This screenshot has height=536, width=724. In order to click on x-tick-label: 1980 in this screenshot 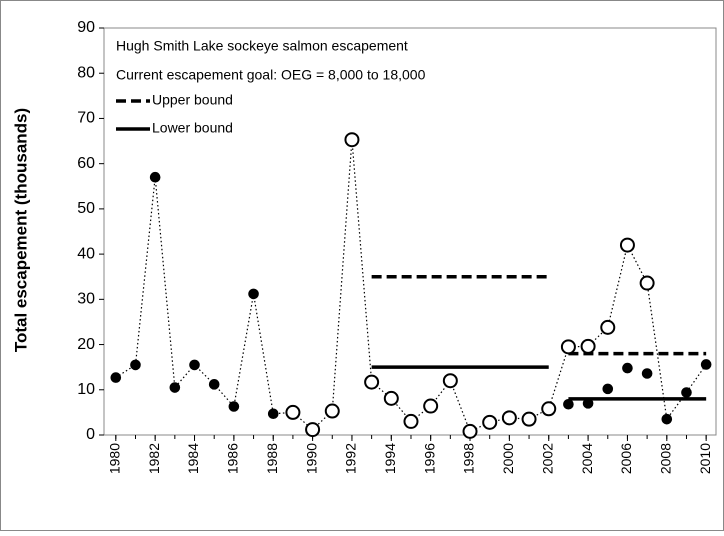, I will do `click(115, 458)`.